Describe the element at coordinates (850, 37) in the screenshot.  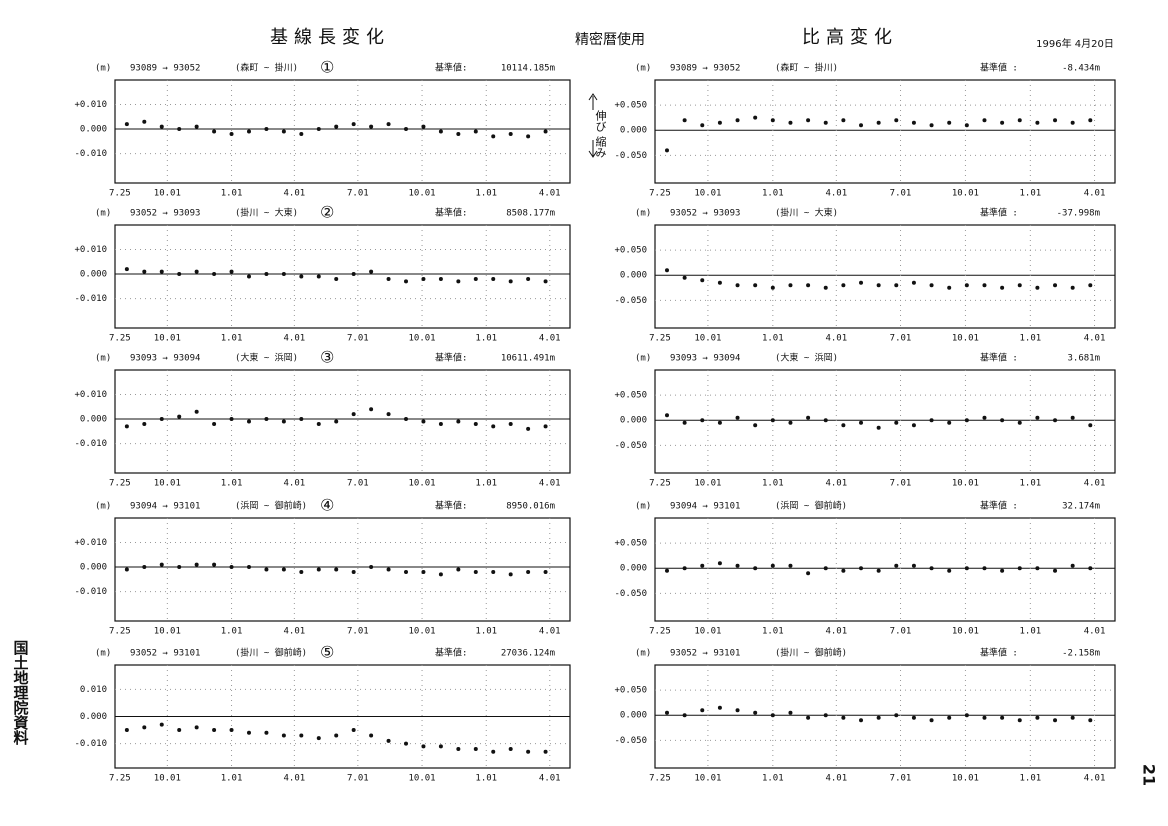
I see `right-title: 比高変化` at that location.